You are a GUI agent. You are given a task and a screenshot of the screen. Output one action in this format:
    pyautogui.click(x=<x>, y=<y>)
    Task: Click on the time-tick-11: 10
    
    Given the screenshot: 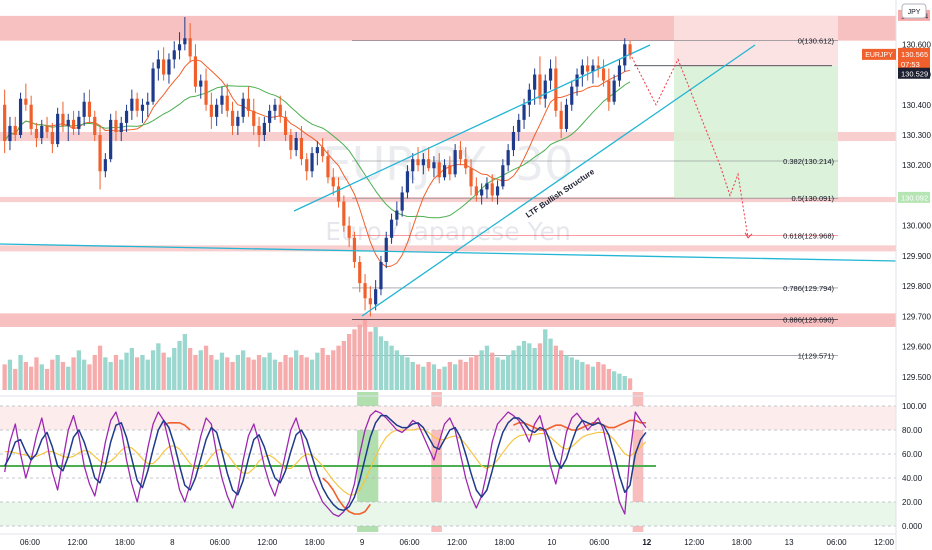 What is the action you would take?
    pyautogui.click(x=551, y=542)
    